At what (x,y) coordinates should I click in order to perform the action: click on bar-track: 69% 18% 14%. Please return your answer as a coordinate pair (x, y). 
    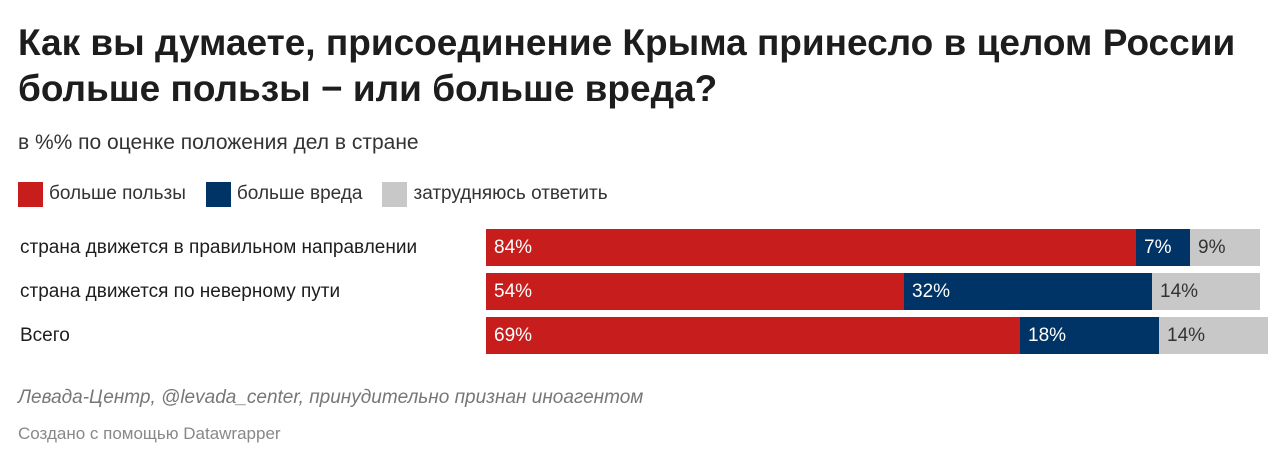
    Looking at the image, I should click on (877, 335).